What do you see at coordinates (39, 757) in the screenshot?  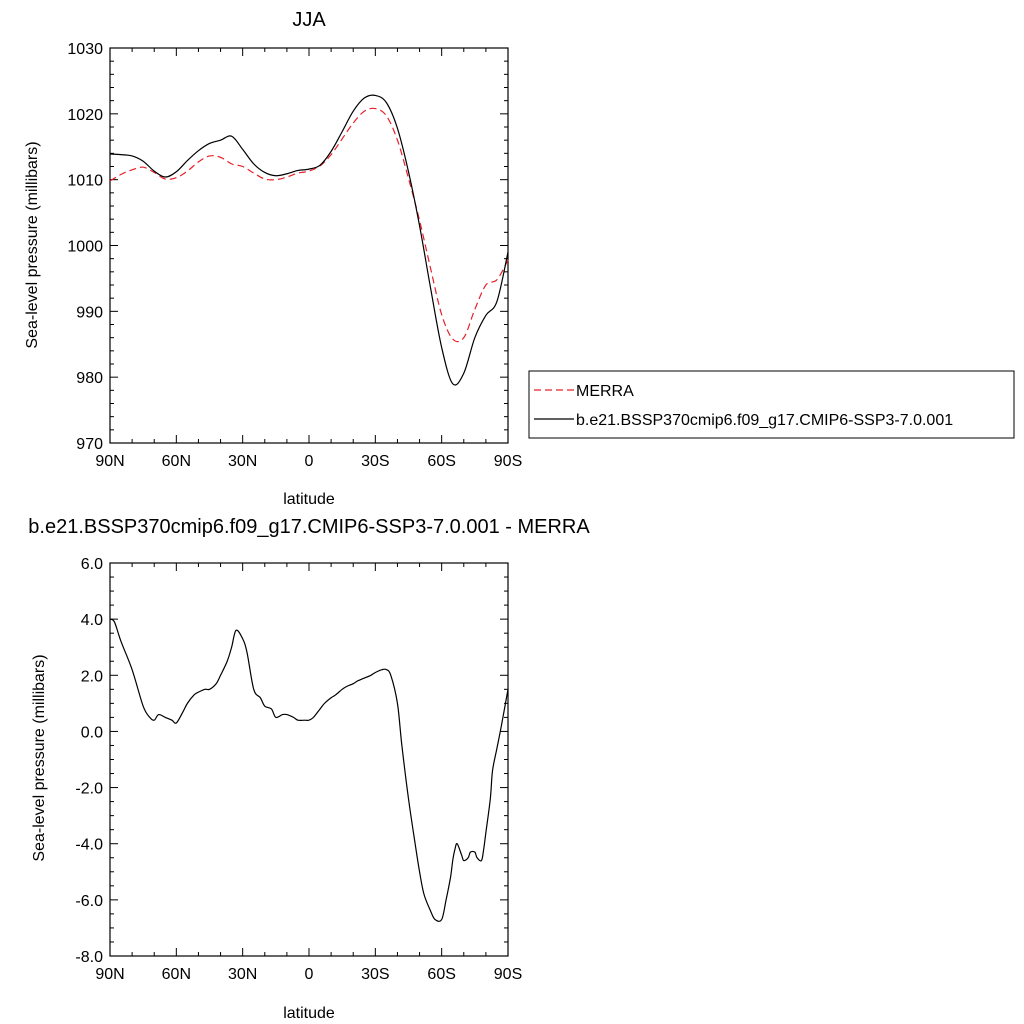 I see `bottom-y-axis-label: Sea-level pressure (millibars)` at bounding box center [39, 757].